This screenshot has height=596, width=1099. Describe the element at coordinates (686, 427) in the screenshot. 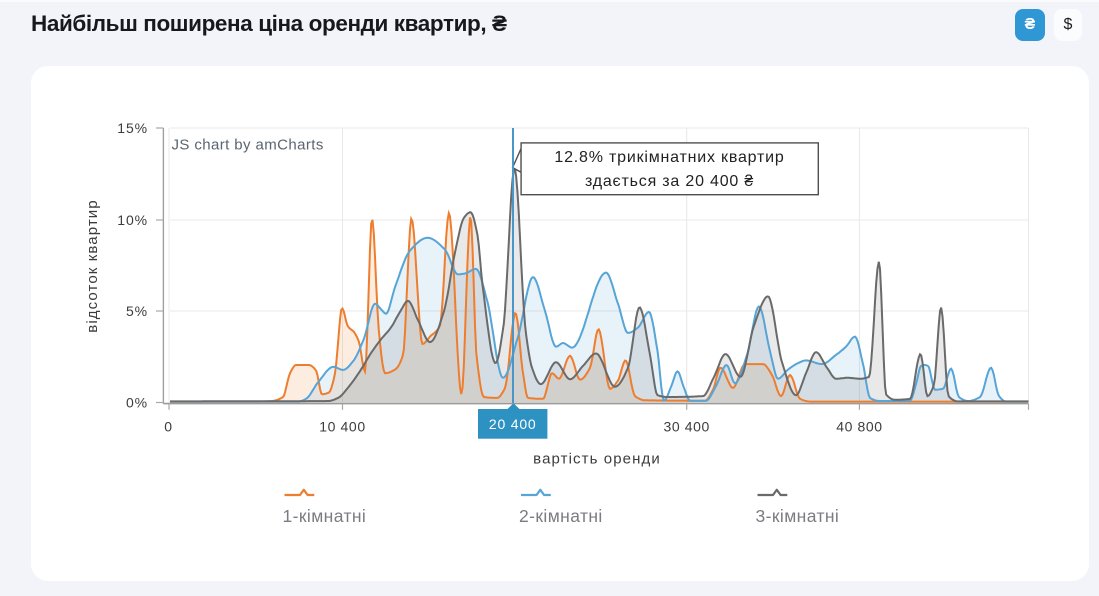

I see `svg-text: 30 400` at that location.